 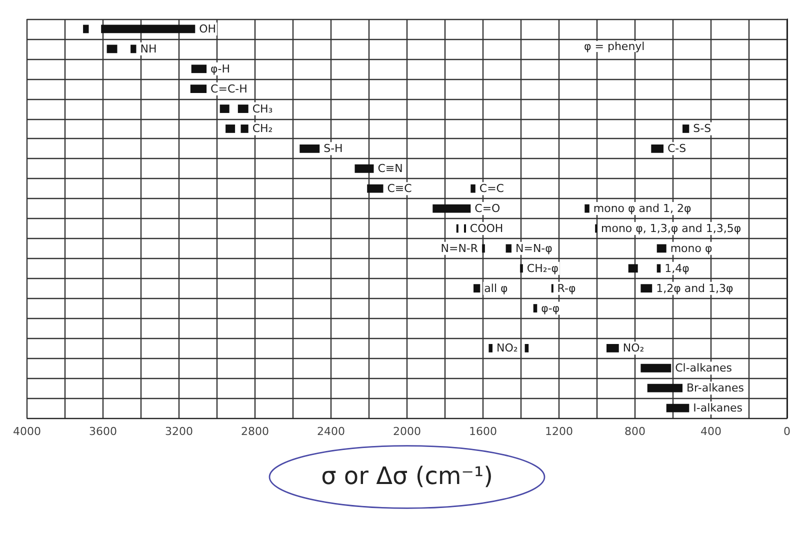 What do you see at coordinates (559, 431) in the screenshot?
I see `x-tick-label: 1200` at bounding box center [559, 431].